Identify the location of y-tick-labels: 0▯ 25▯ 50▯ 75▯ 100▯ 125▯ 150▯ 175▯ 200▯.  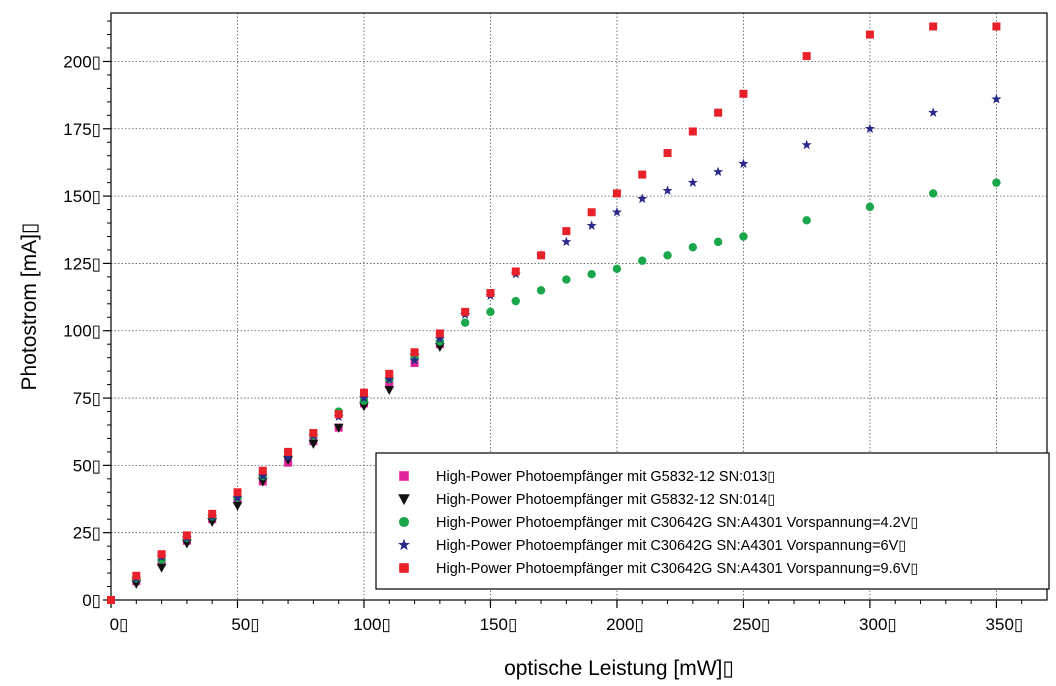
(82, 331).